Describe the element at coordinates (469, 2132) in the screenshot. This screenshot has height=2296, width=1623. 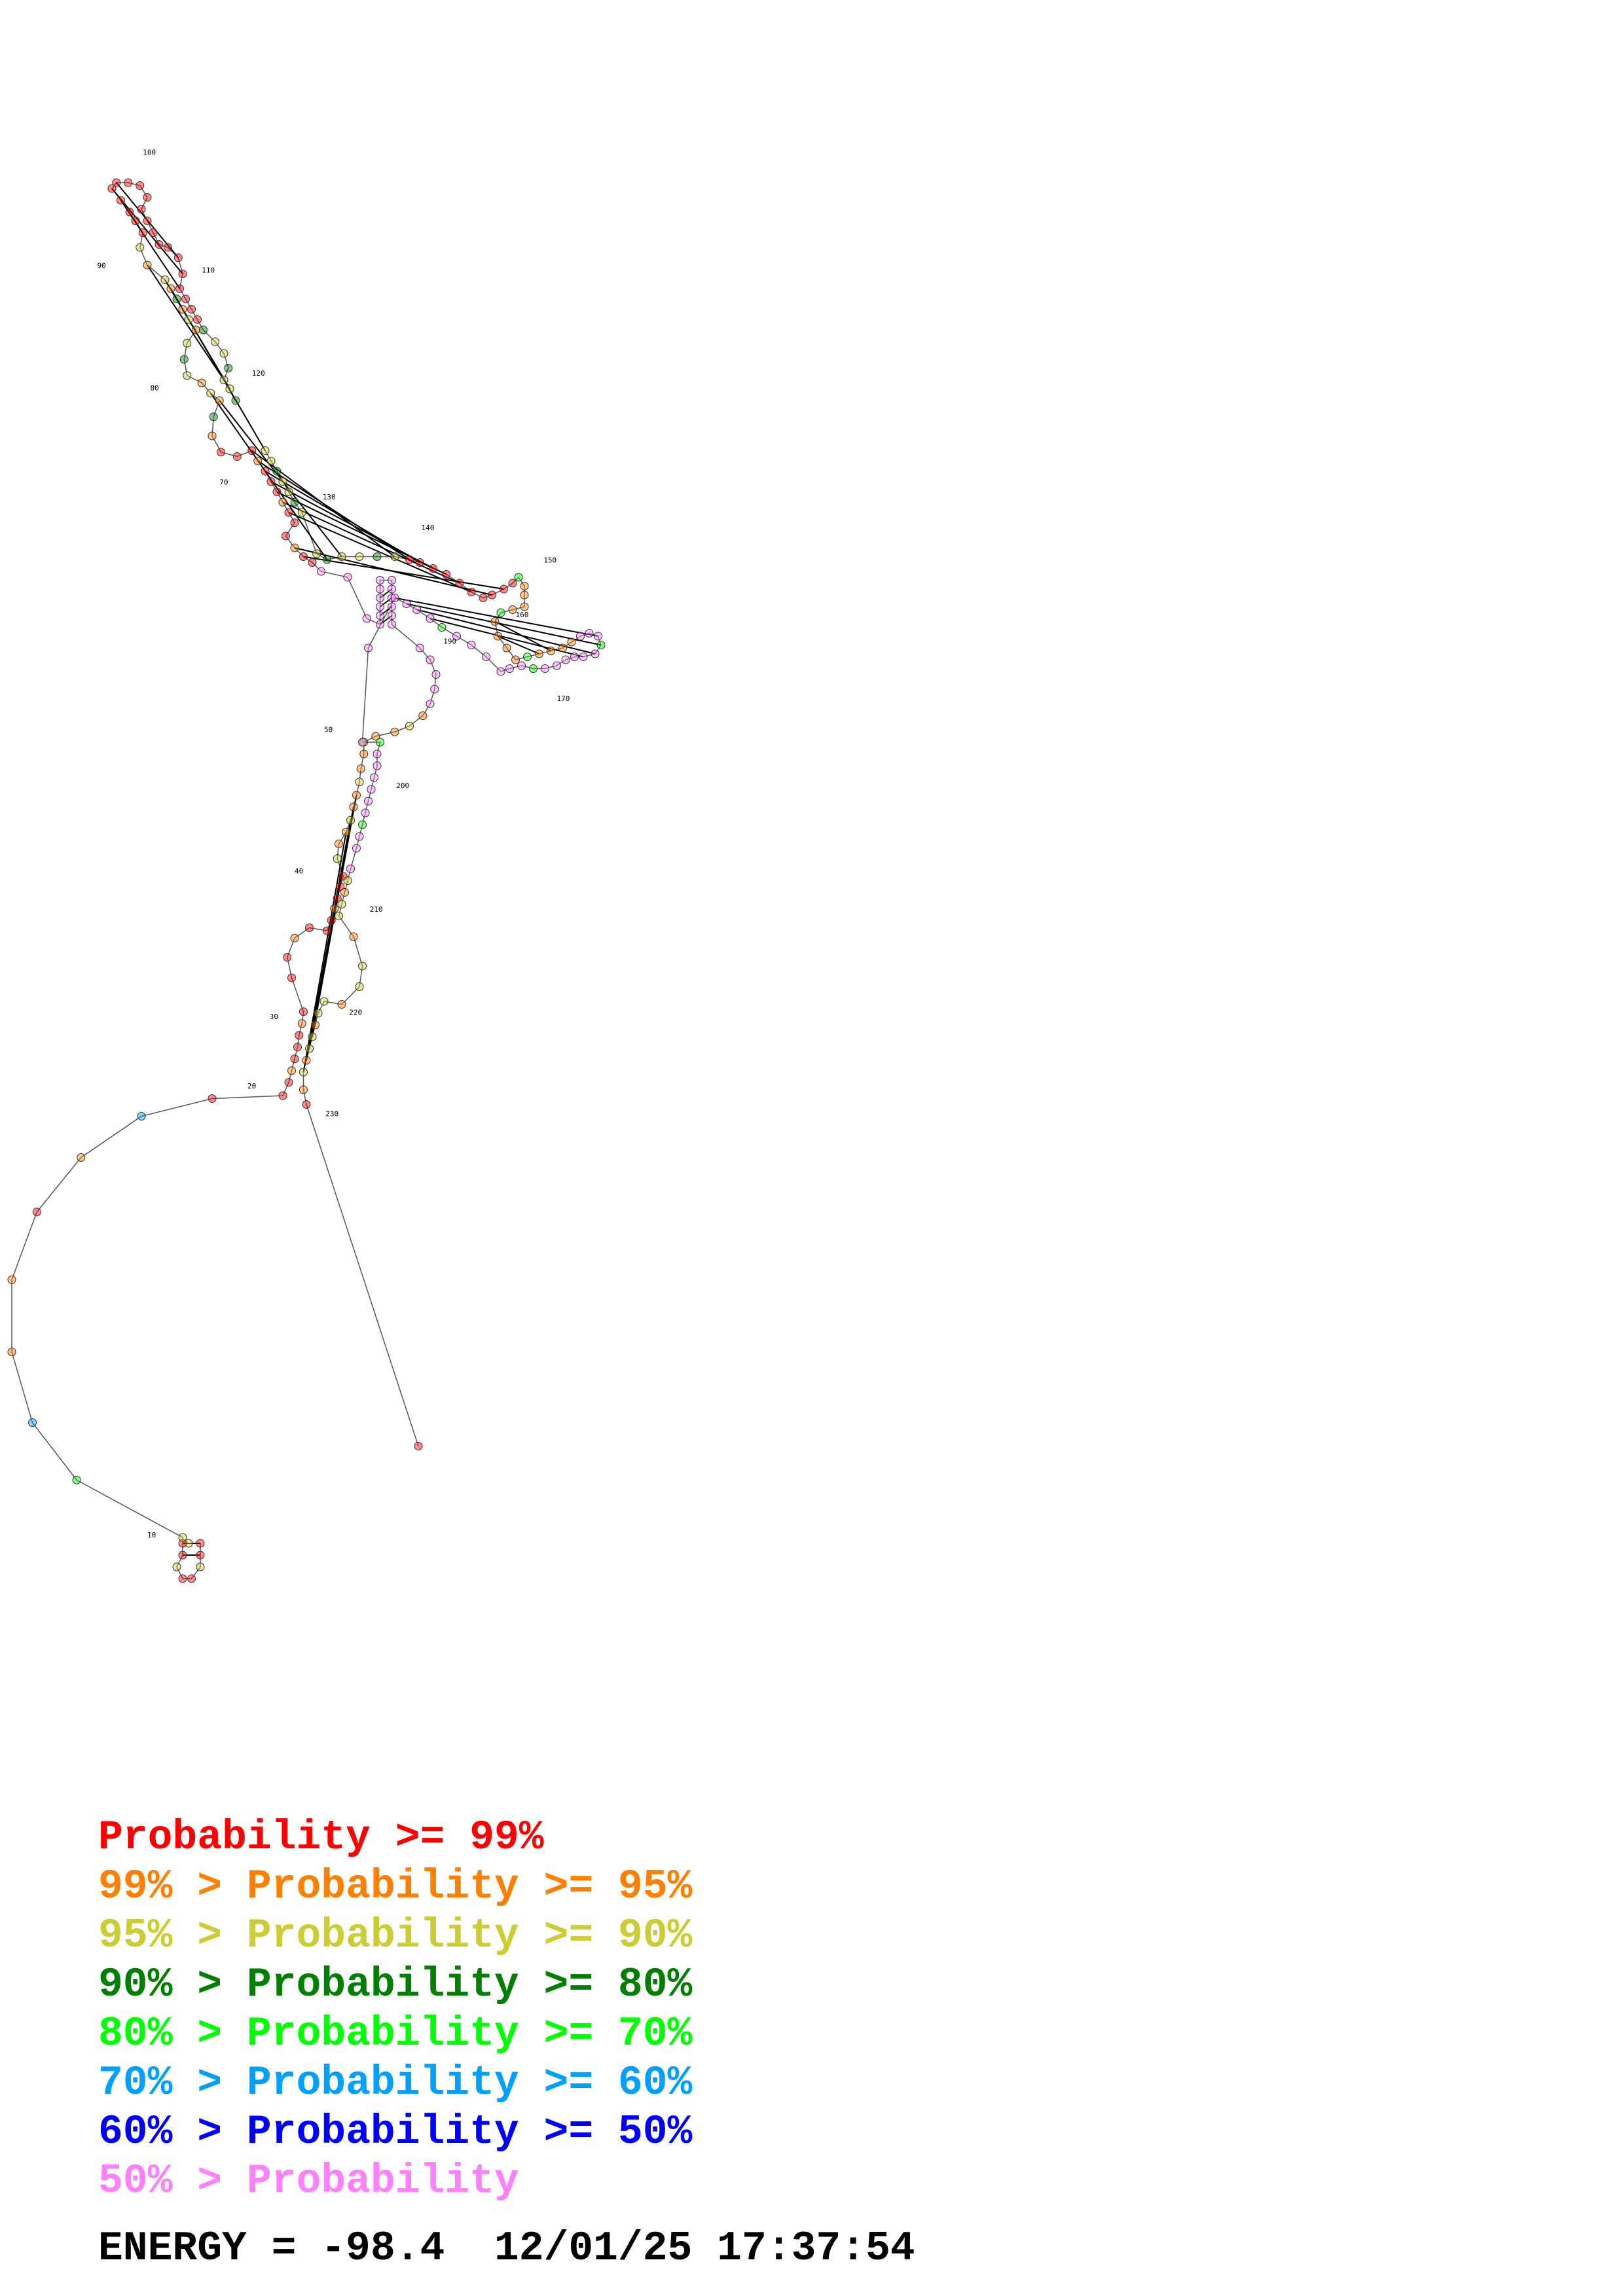
I see `legend-text: Probability >= 50%` at that location.